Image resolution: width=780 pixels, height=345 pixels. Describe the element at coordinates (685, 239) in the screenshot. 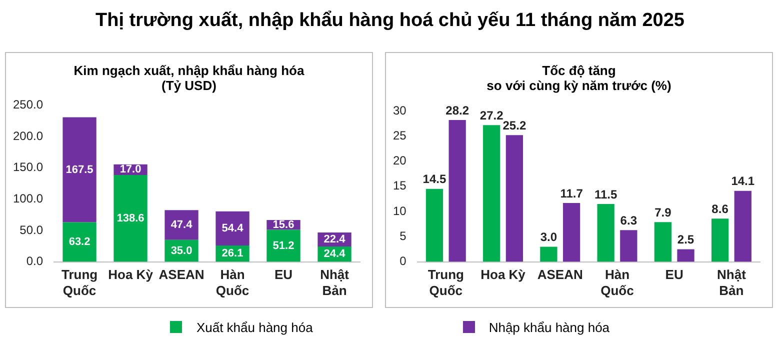

I see `data-label: 2.5` at that location.